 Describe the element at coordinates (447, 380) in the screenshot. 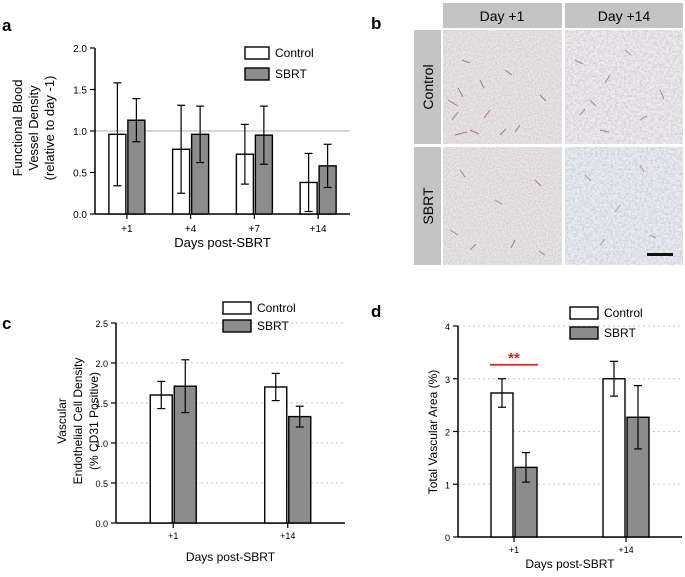

I see `y-tick-label: 3` at that location.